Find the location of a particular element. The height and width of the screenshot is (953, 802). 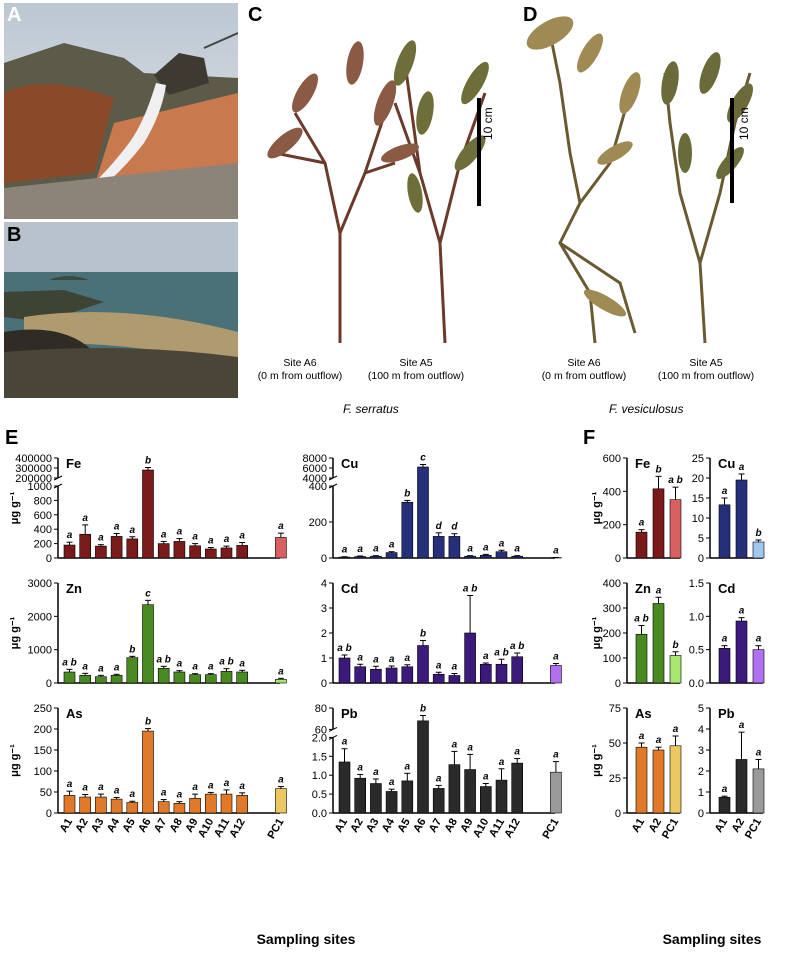

chart-e-zn-ytick-label-2: 2000 is located at coordinates (40, 617).